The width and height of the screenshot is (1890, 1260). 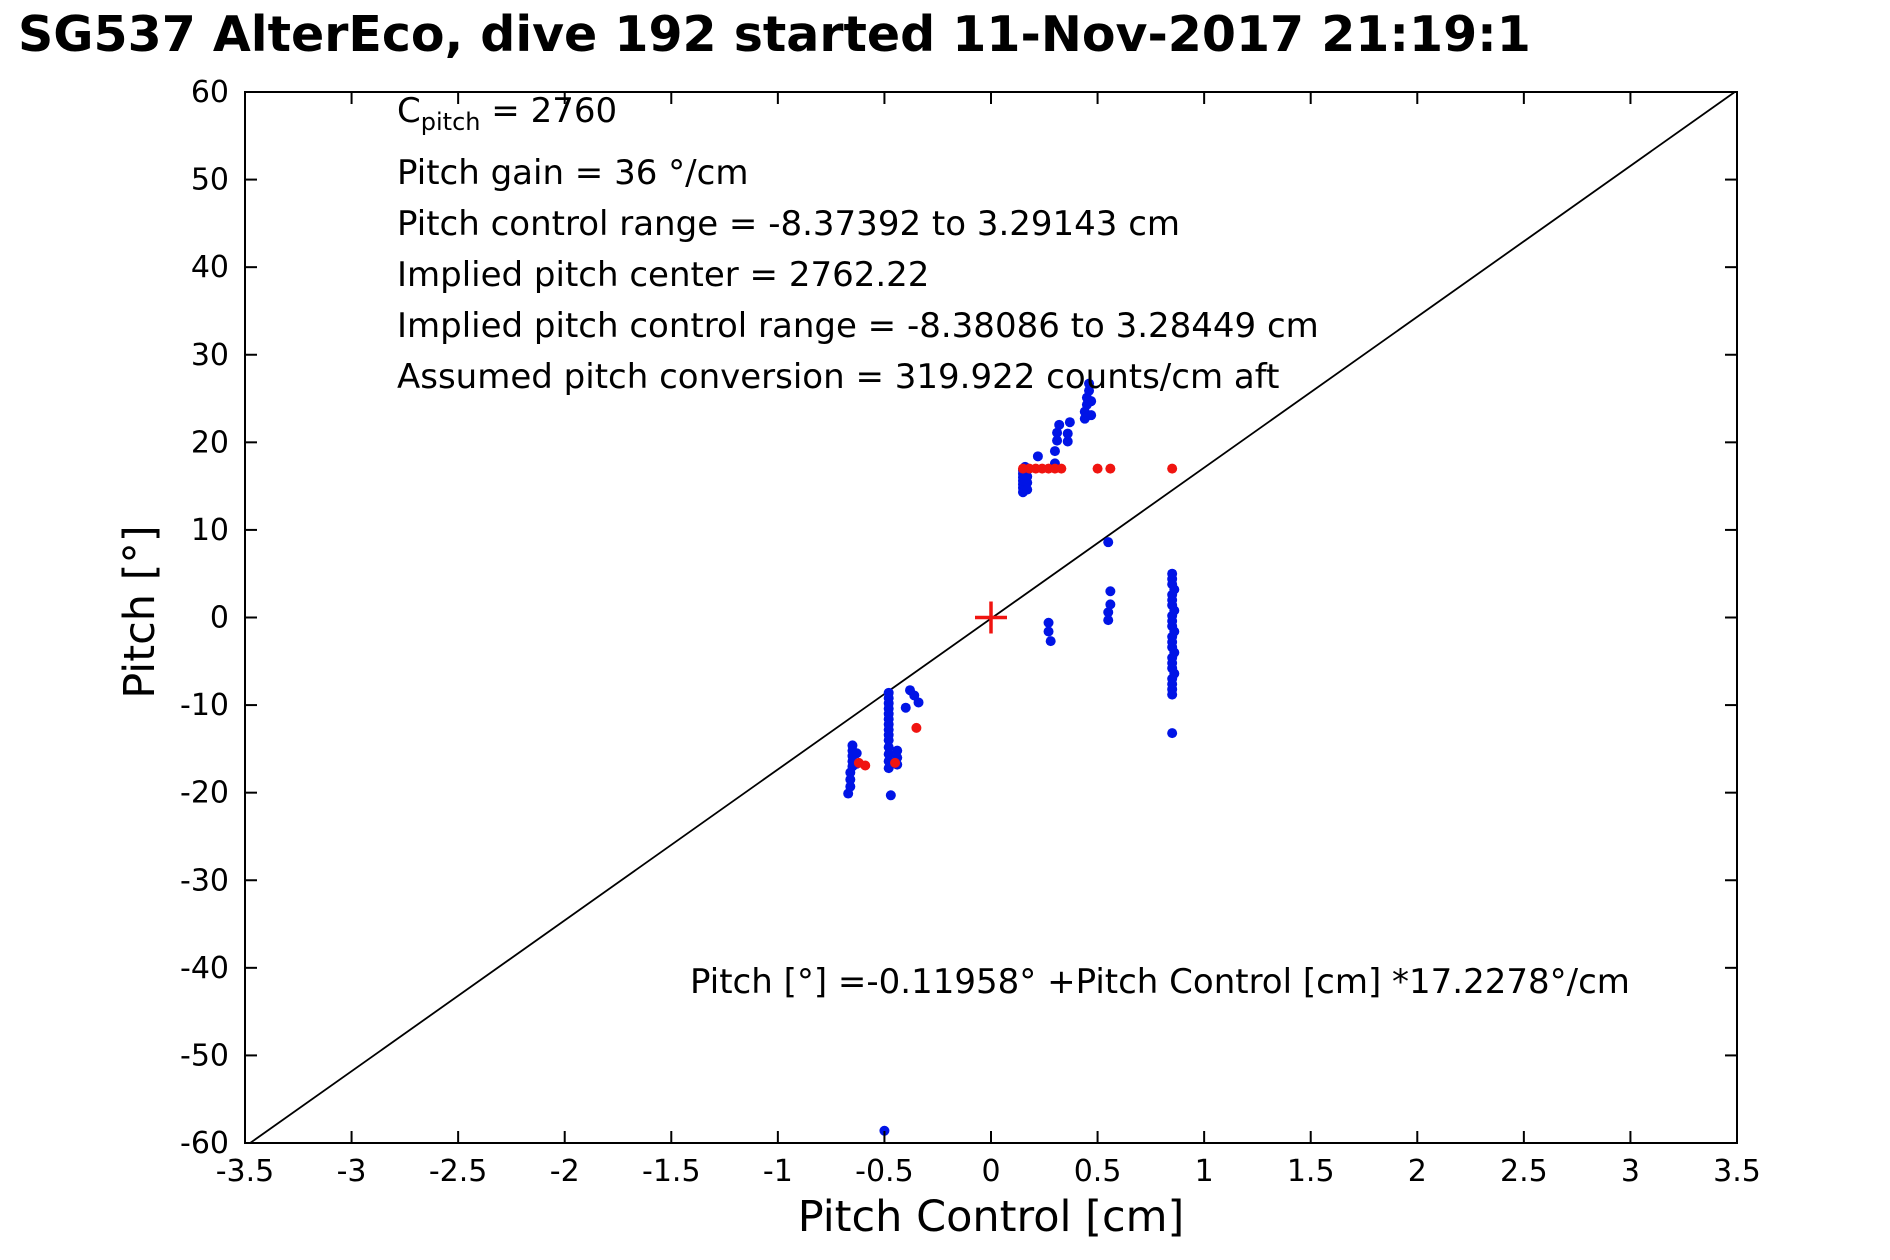 I want to click on x-tick-label: 1, so click(x=1204, y=1171).